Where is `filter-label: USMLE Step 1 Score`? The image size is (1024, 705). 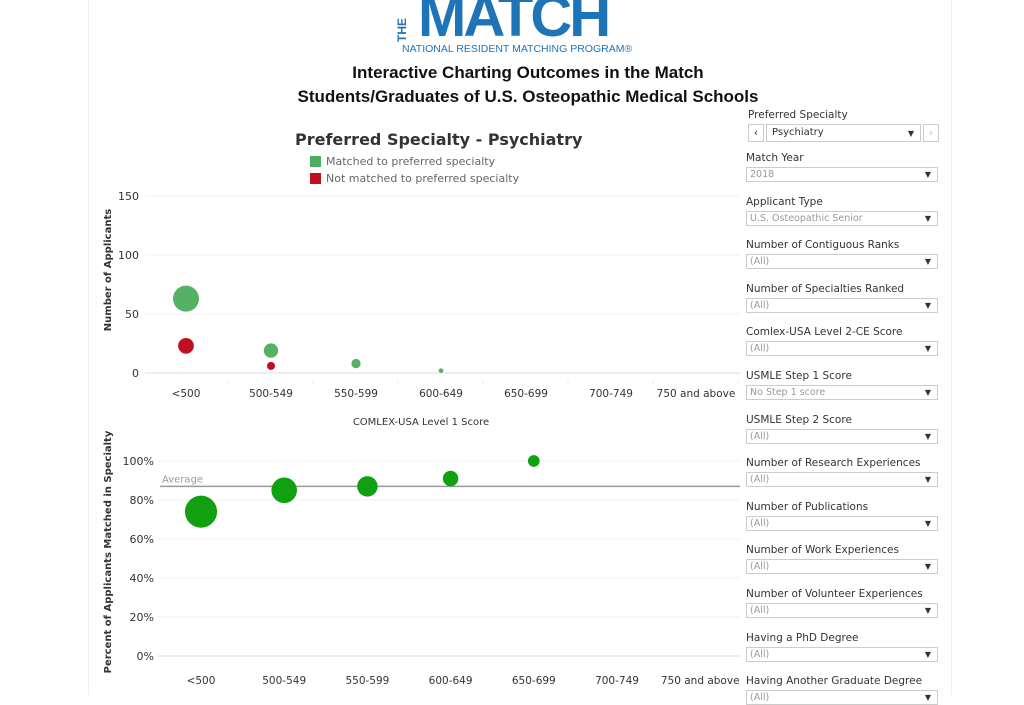 filter-label: USMLE Step 1 Score is located at coordinates (799, 376).